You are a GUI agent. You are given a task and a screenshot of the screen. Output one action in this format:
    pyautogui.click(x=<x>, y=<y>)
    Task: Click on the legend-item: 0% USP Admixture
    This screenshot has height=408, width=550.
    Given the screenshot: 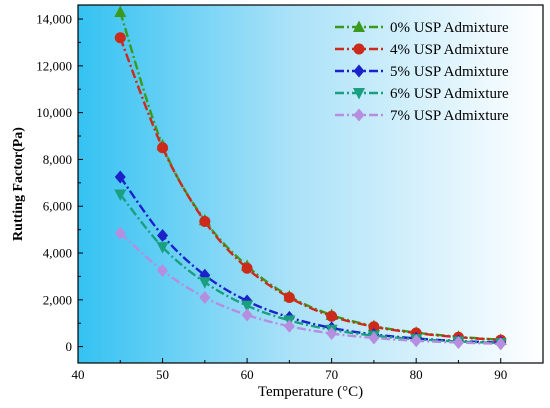 What is the action you would take?
    pyautogui.click(x=422, y=28)
    